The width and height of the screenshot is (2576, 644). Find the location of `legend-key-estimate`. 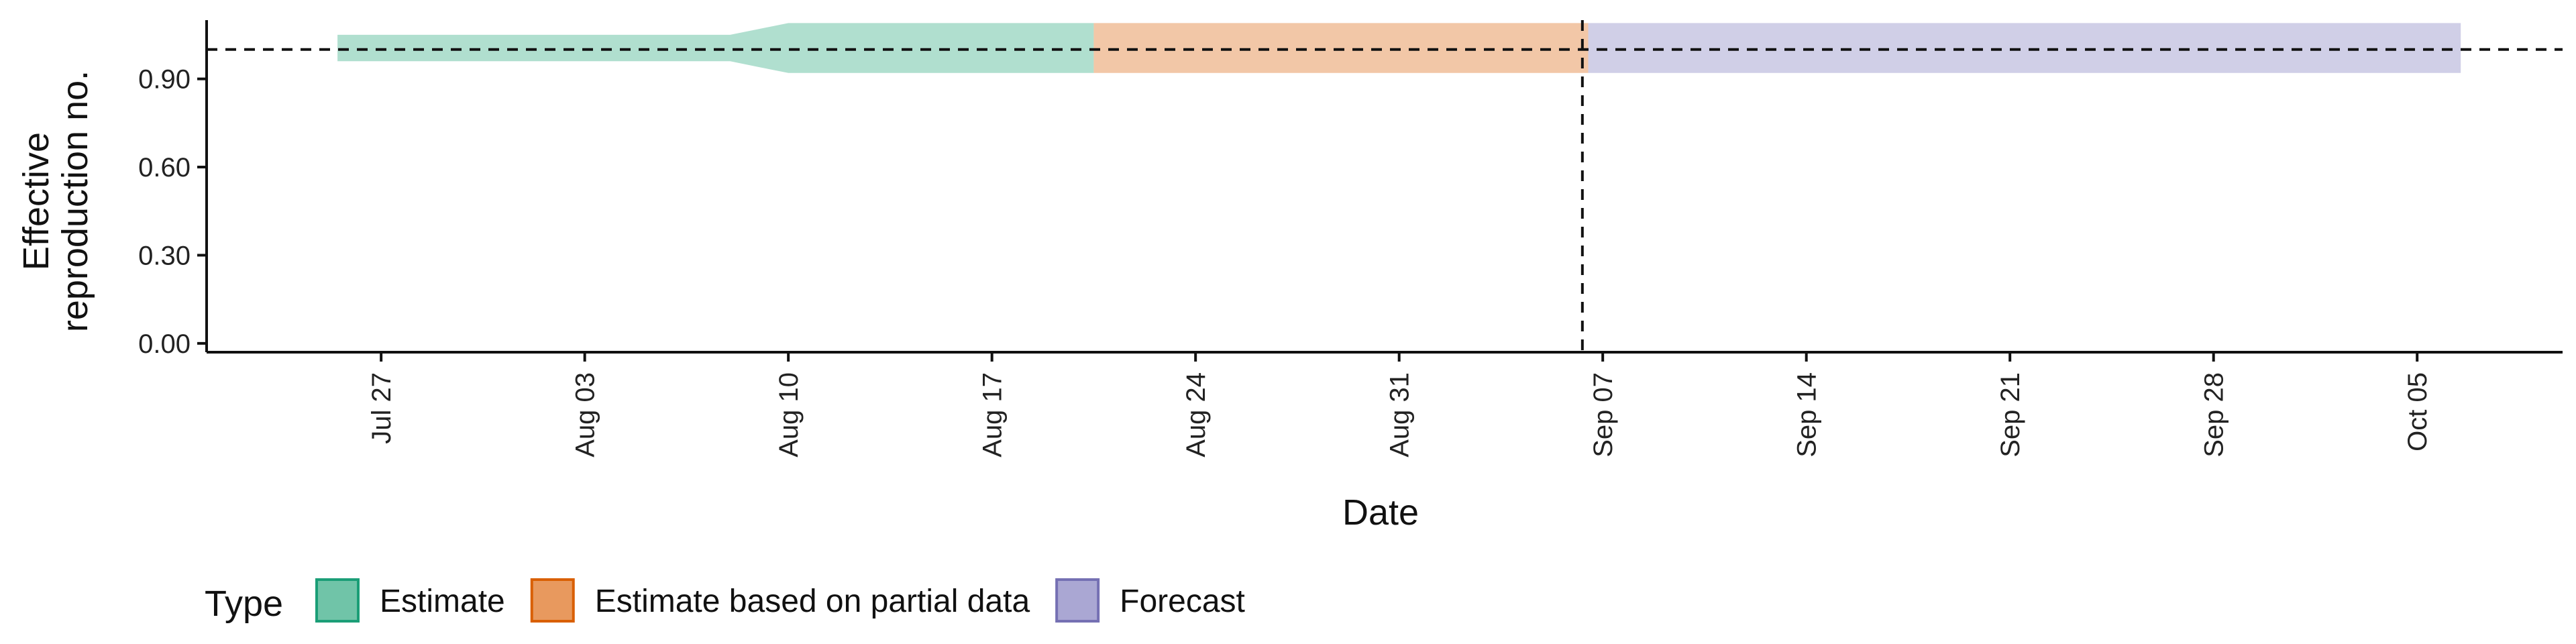

legend-key-estimate is located at coordinates (337, 600).